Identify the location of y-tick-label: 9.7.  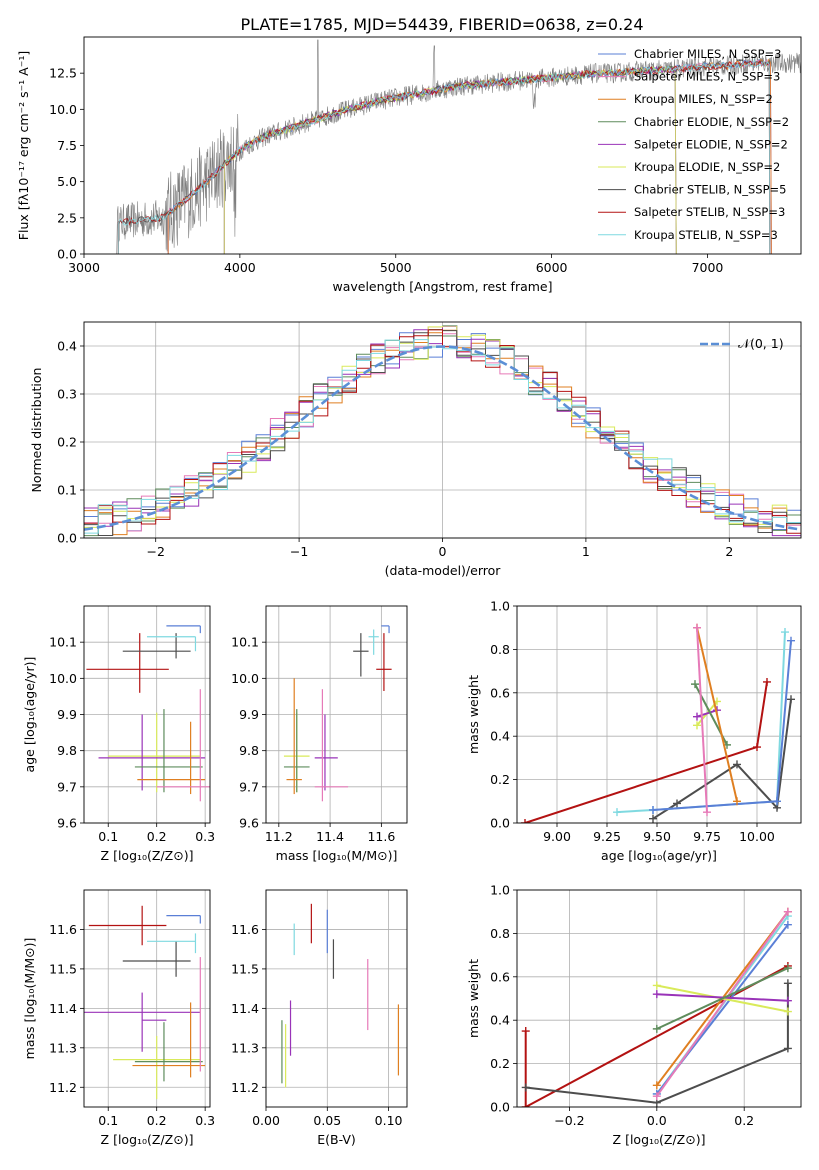
(67, 786).